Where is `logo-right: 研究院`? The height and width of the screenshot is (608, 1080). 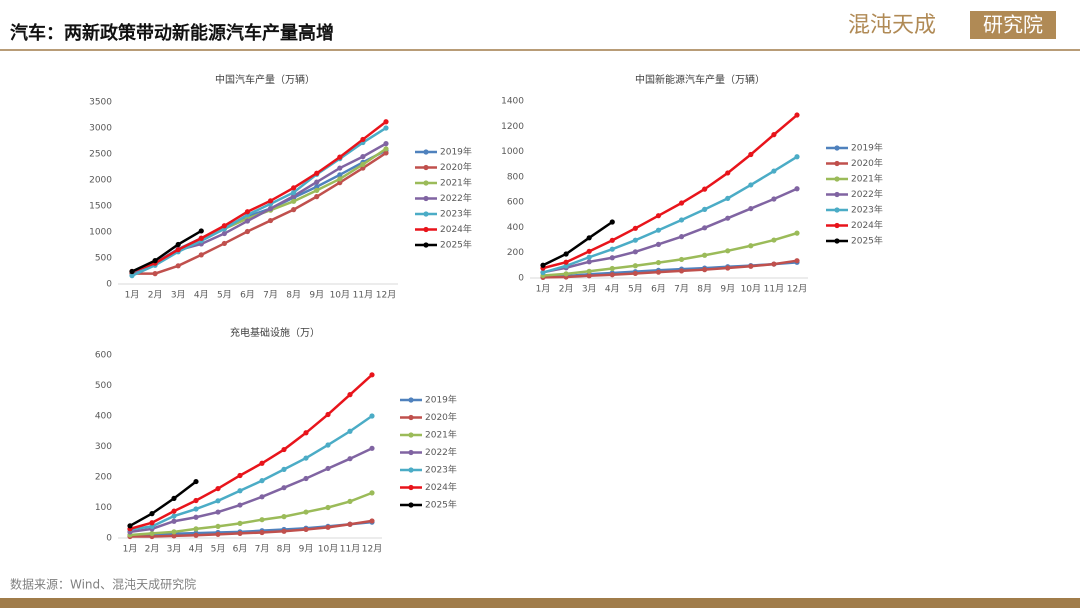
logo-right: 研究院 is located at coordinates (1013, 25).